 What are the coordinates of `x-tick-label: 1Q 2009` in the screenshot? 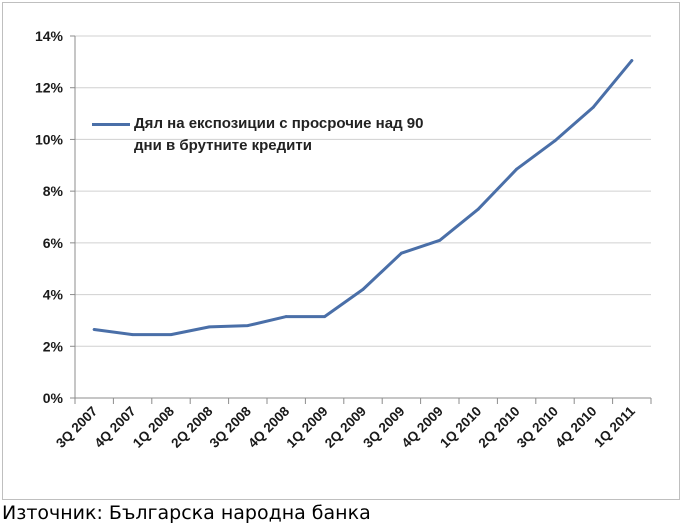 It's located at (306, 427).